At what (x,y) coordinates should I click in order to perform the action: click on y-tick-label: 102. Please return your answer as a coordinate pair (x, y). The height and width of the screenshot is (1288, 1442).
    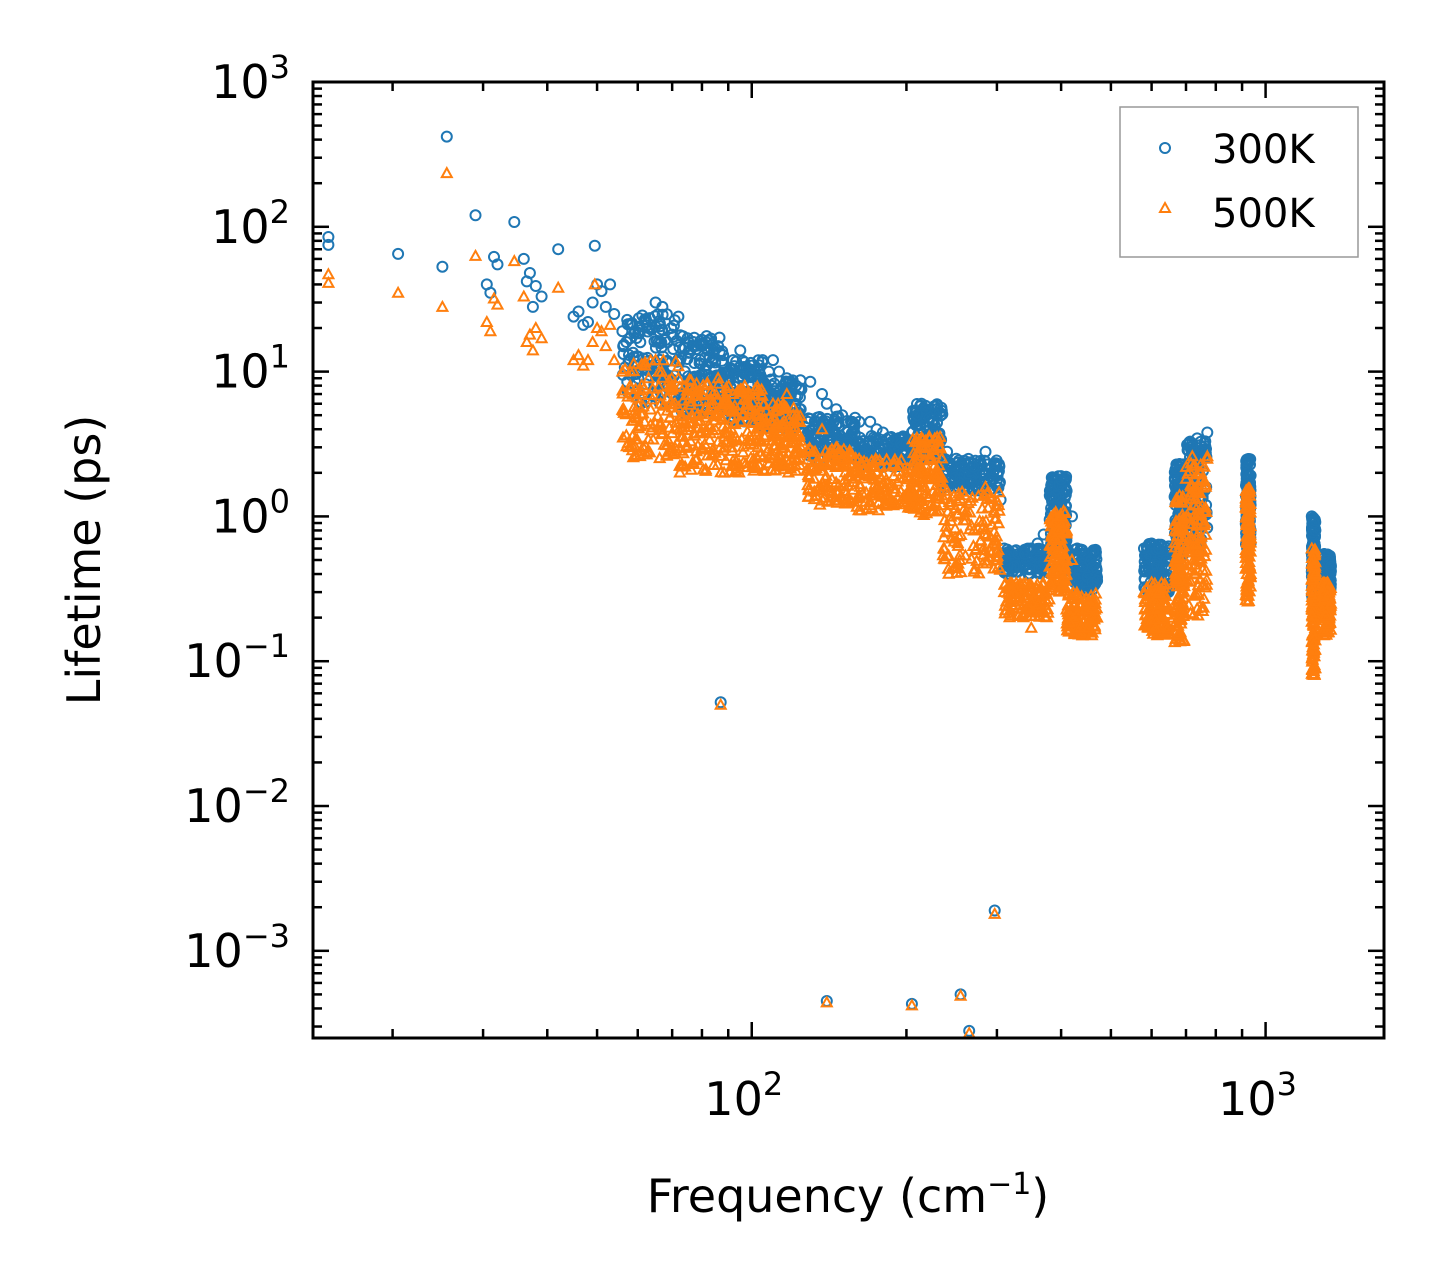
    Looking at the image, I should click on (250, 223).